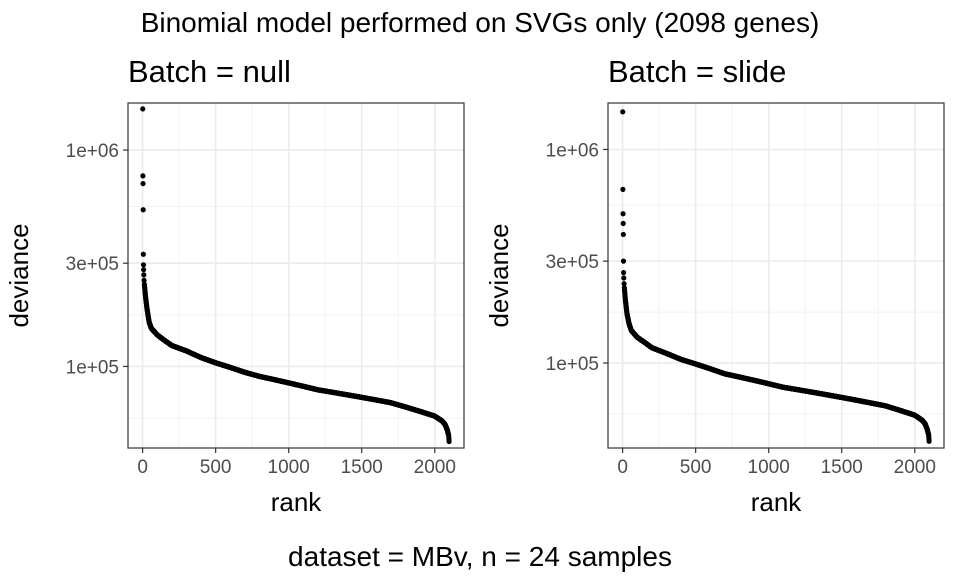 Image resolution: width=960 pixels, height=576 pixels. I want to click on panel-title: Batch = null, so click(209, 71).